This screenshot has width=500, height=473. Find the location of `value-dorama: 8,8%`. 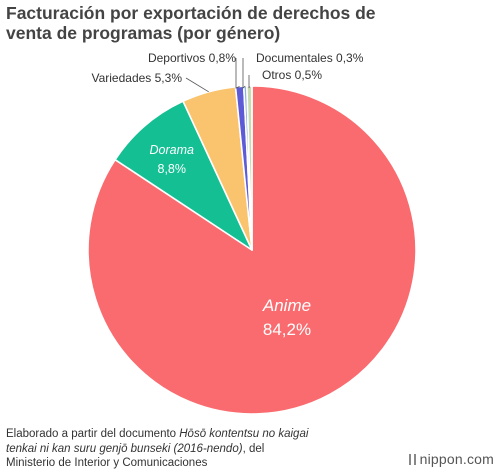

value-dorama: 8,8% is located at coordinates (172, 169).